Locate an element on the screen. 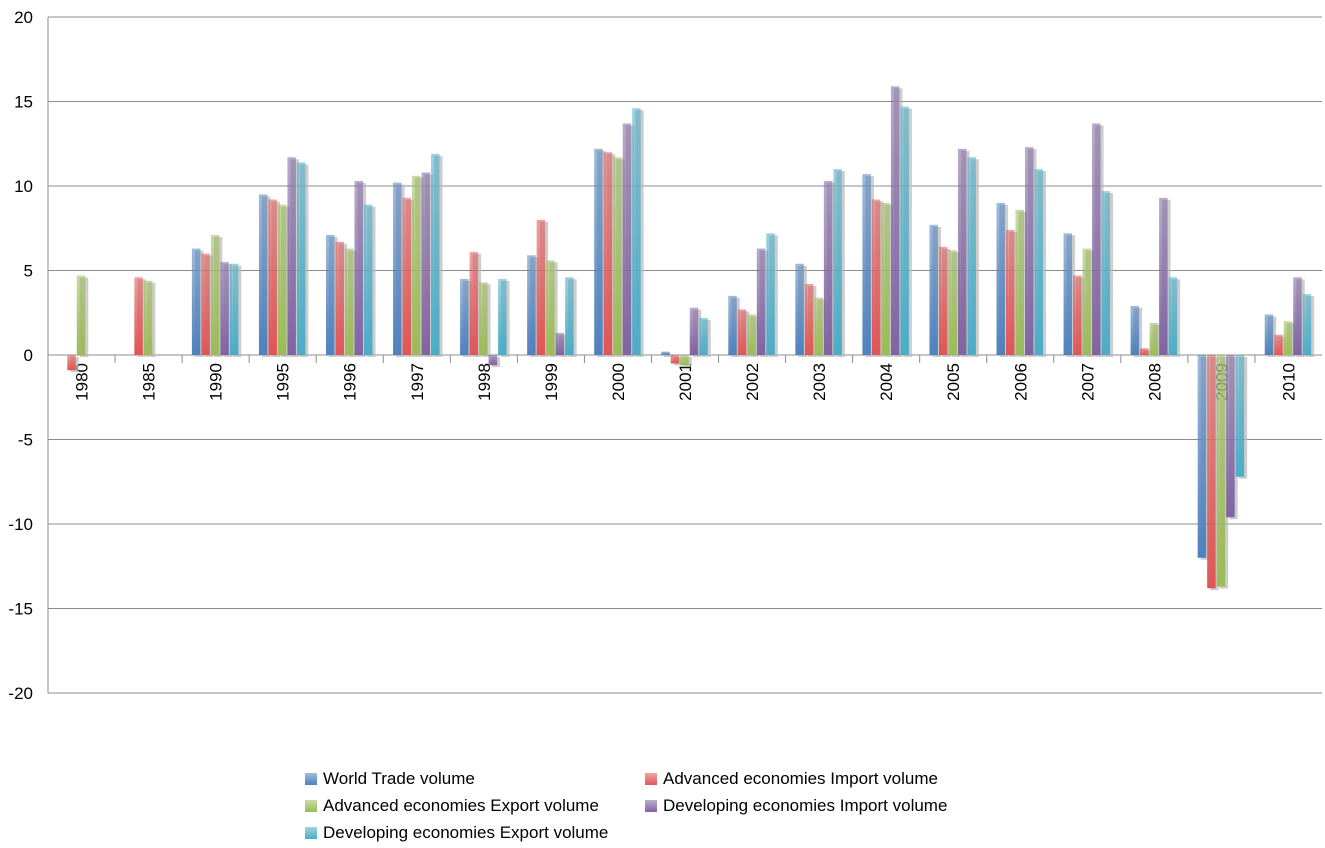  y-tick-label: -20 is located at coordinates (20, 693).